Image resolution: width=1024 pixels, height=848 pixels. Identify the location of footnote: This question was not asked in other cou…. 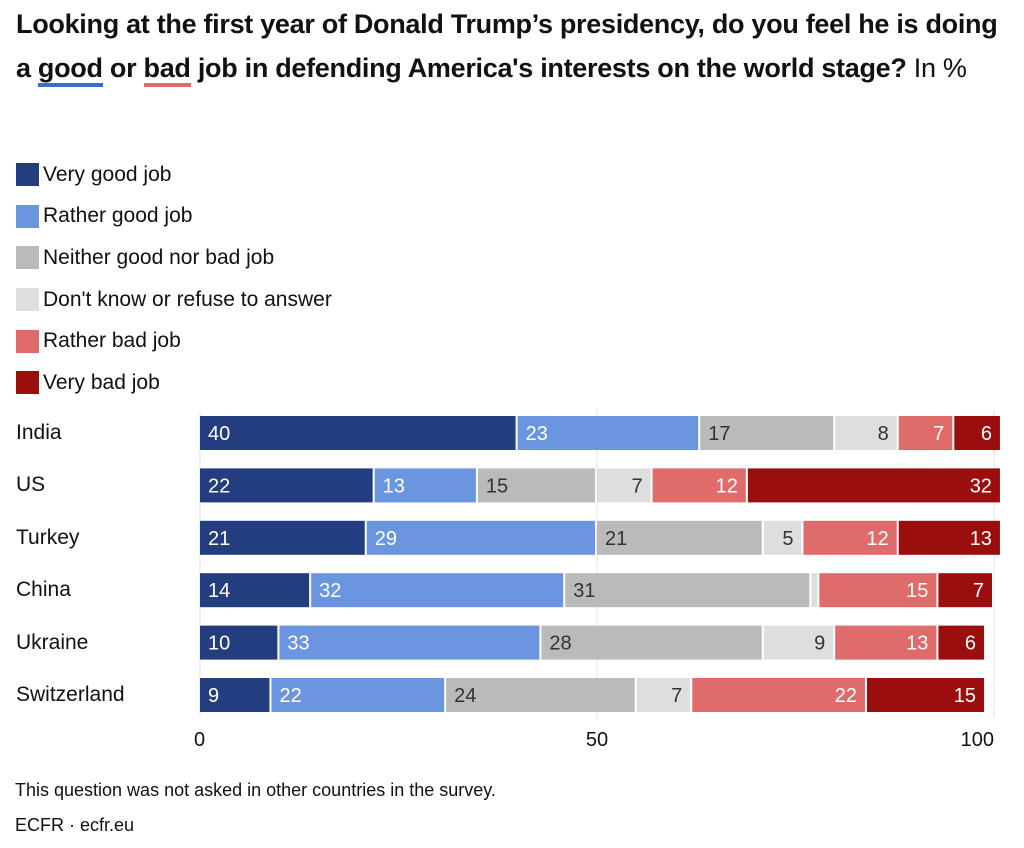
(255, 790).